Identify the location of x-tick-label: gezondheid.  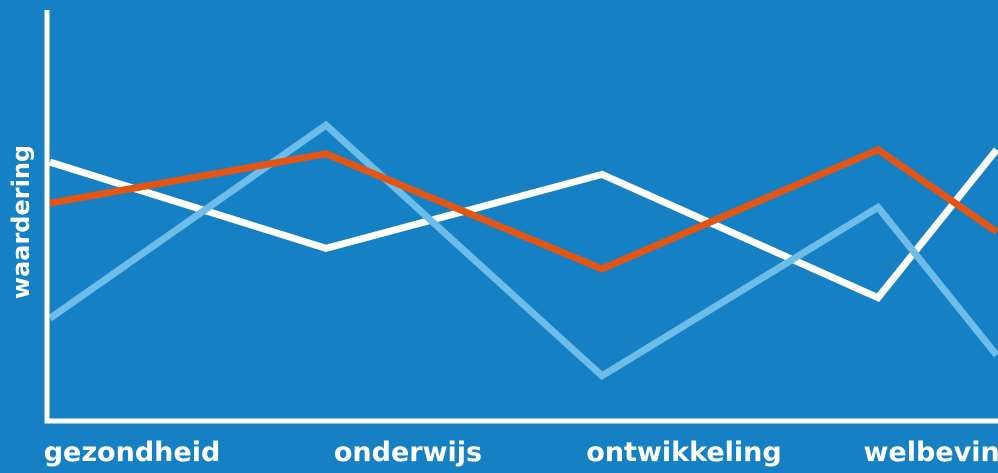
(132, 452).